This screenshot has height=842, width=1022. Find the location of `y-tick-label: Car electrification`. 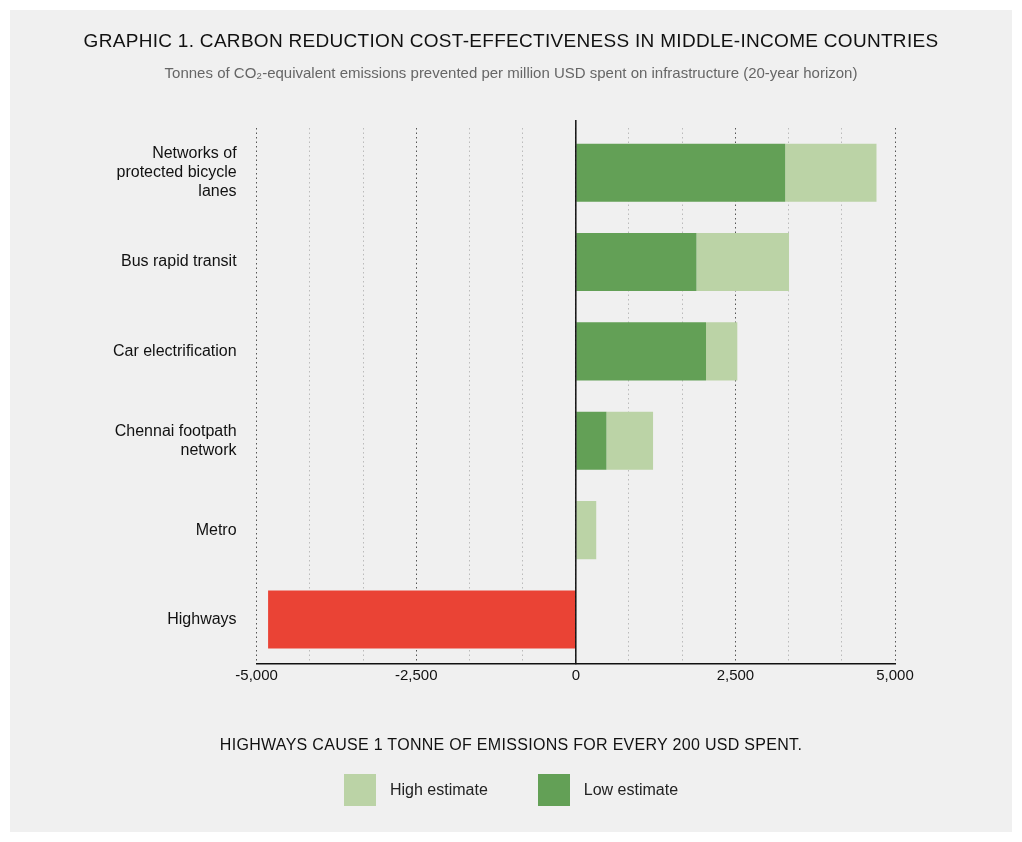

y-tick-label: Car electrification is located at coordinates (174, 350).